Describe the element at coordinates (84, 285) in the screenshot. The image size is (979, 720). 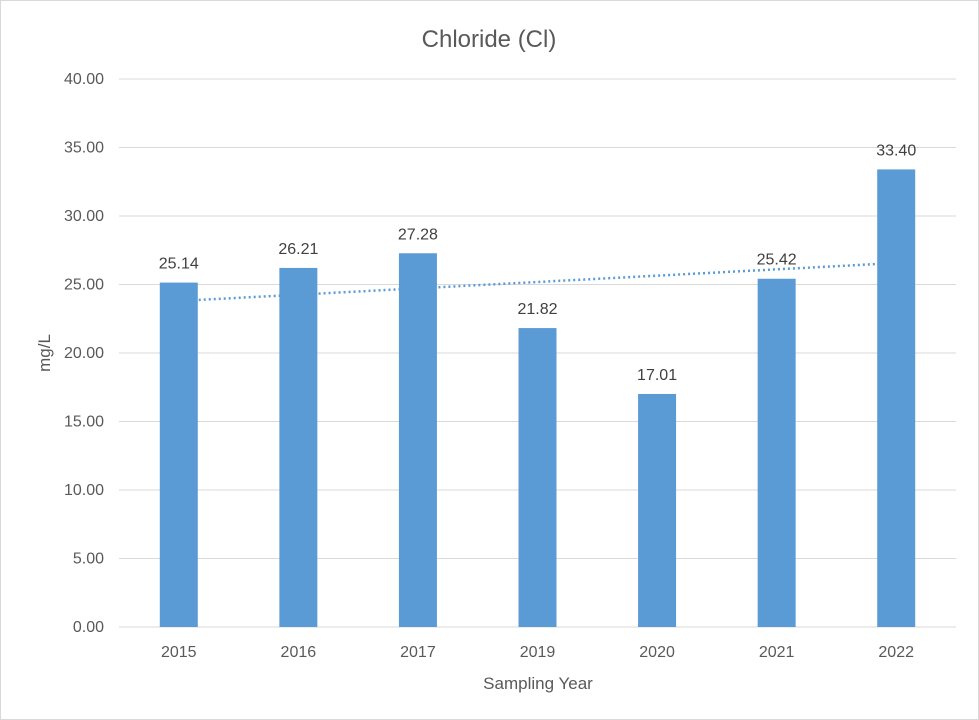
I see `y-tick-label: 25.00` at that location.